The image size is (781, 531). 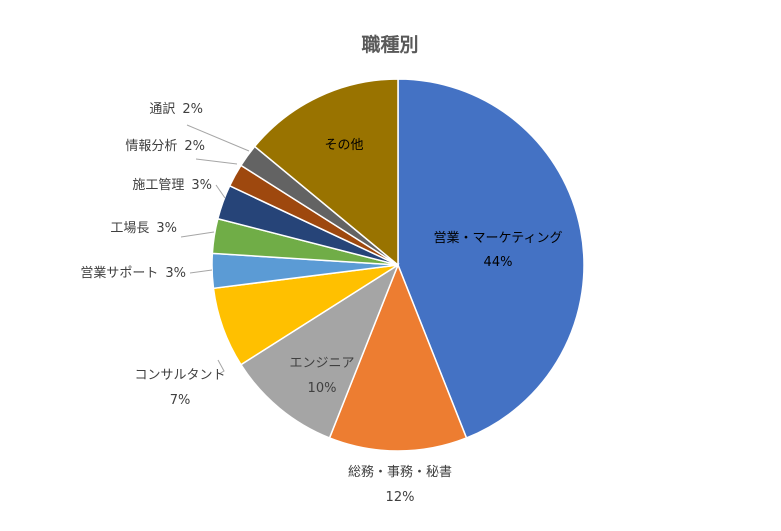 What do you see at coordinates (194, 146) in the screenshot?
I see `slice-8-value-label: 2%` at bounding box center [194, 146].